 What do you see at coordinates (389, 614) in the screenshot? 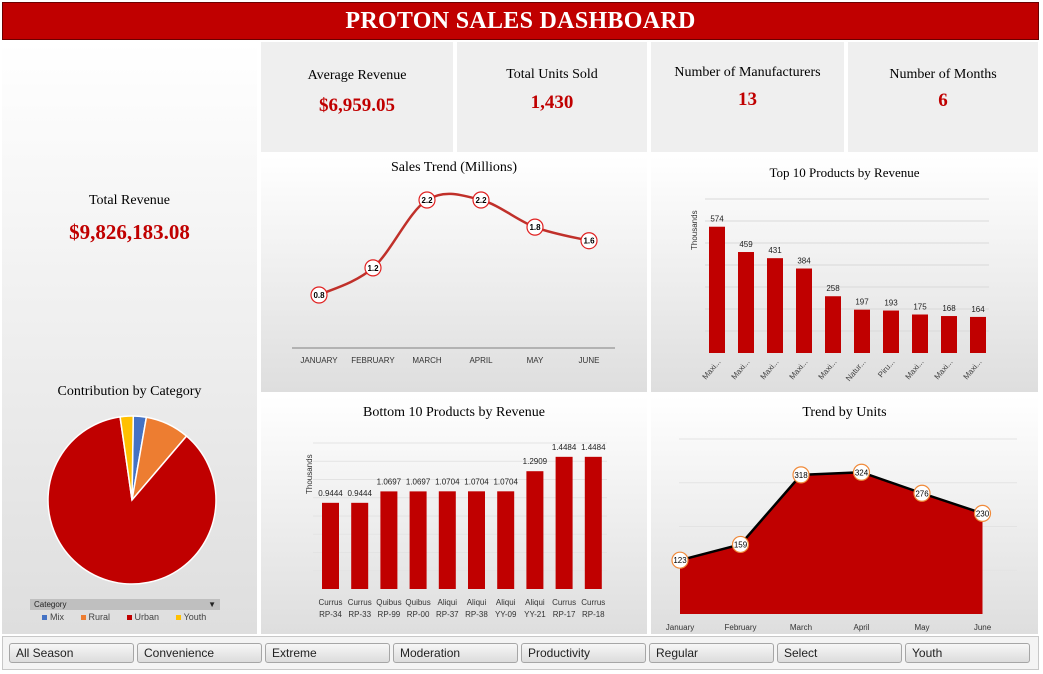
I see `bottom10-x-tick-line2: RP-99` at bounding box center [389, 614].